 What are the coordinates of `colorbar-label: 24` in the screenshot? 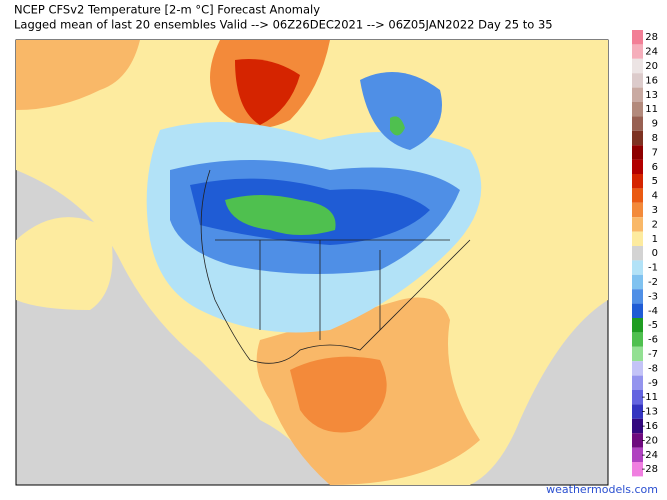 It's located at (651, 52).